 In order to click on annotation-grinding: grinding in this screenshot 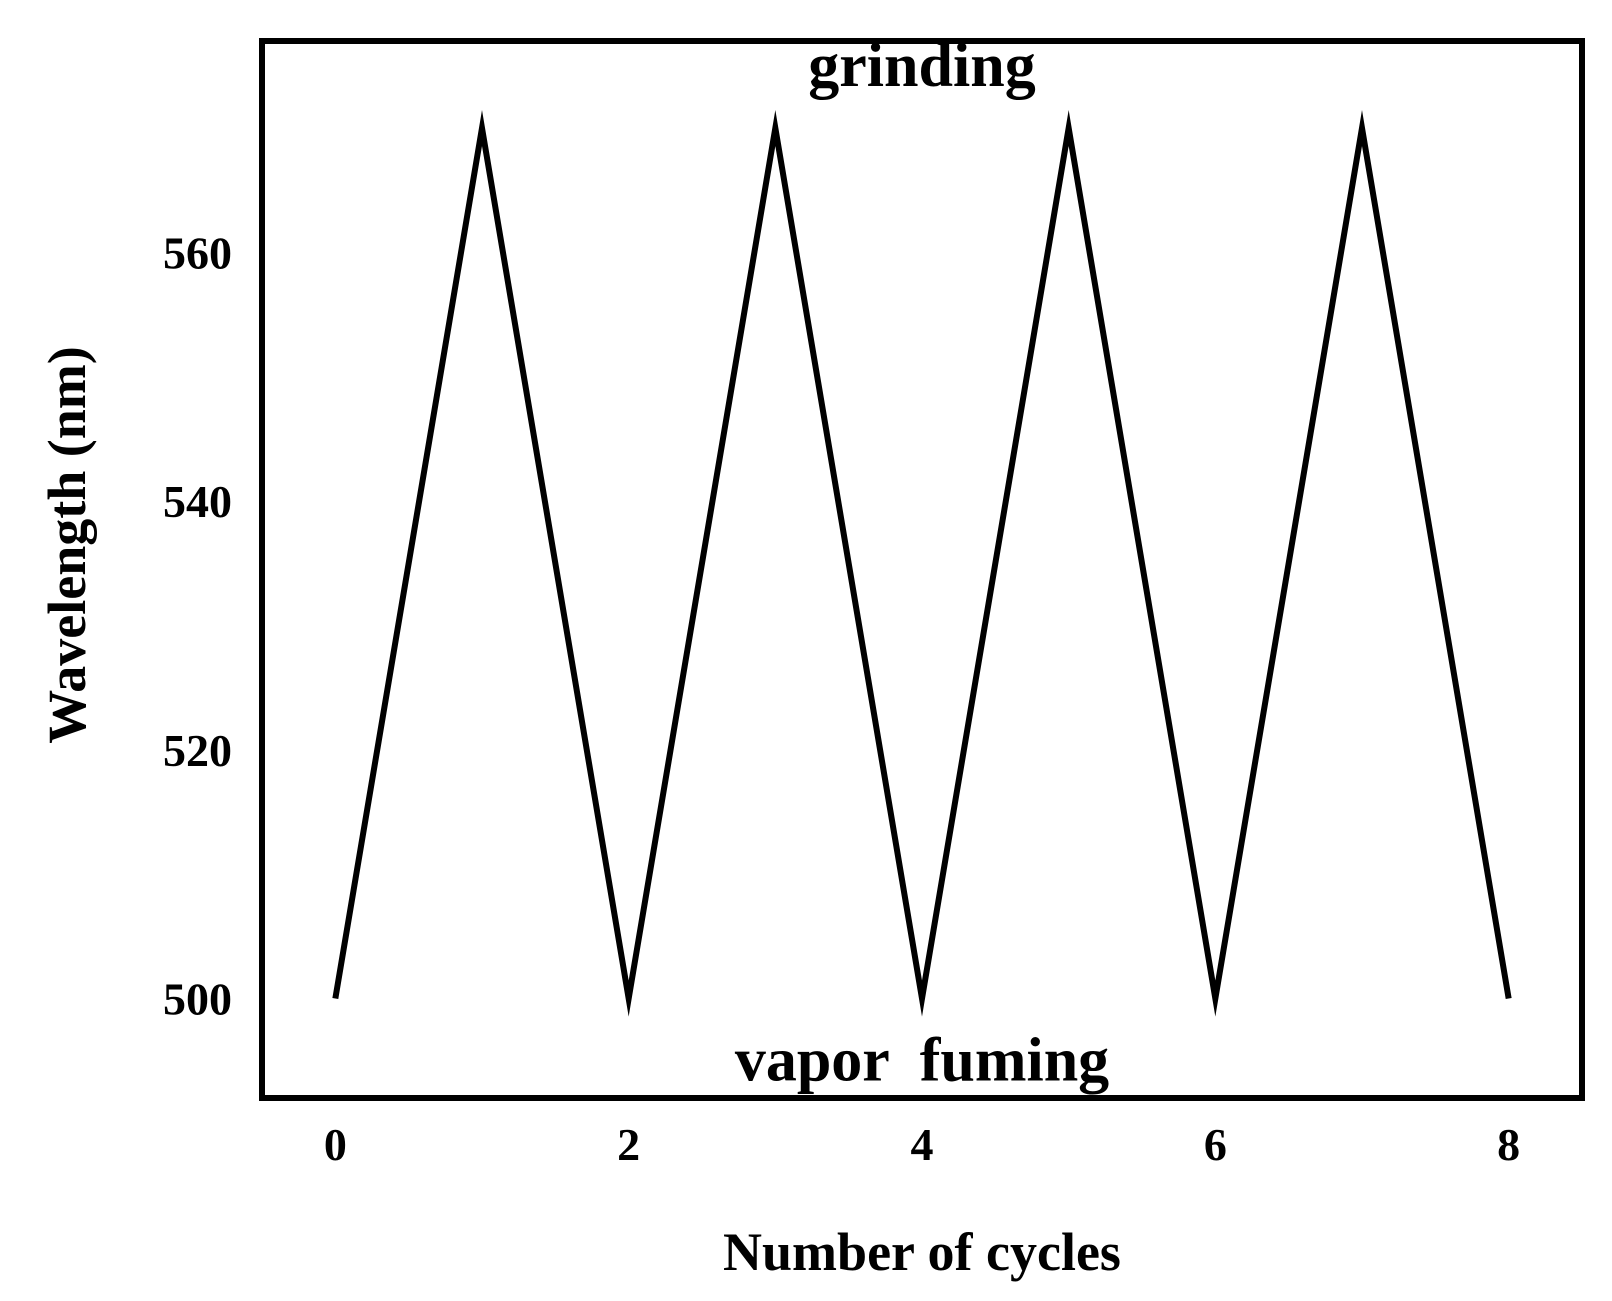, I will do `click(921, 66)`.